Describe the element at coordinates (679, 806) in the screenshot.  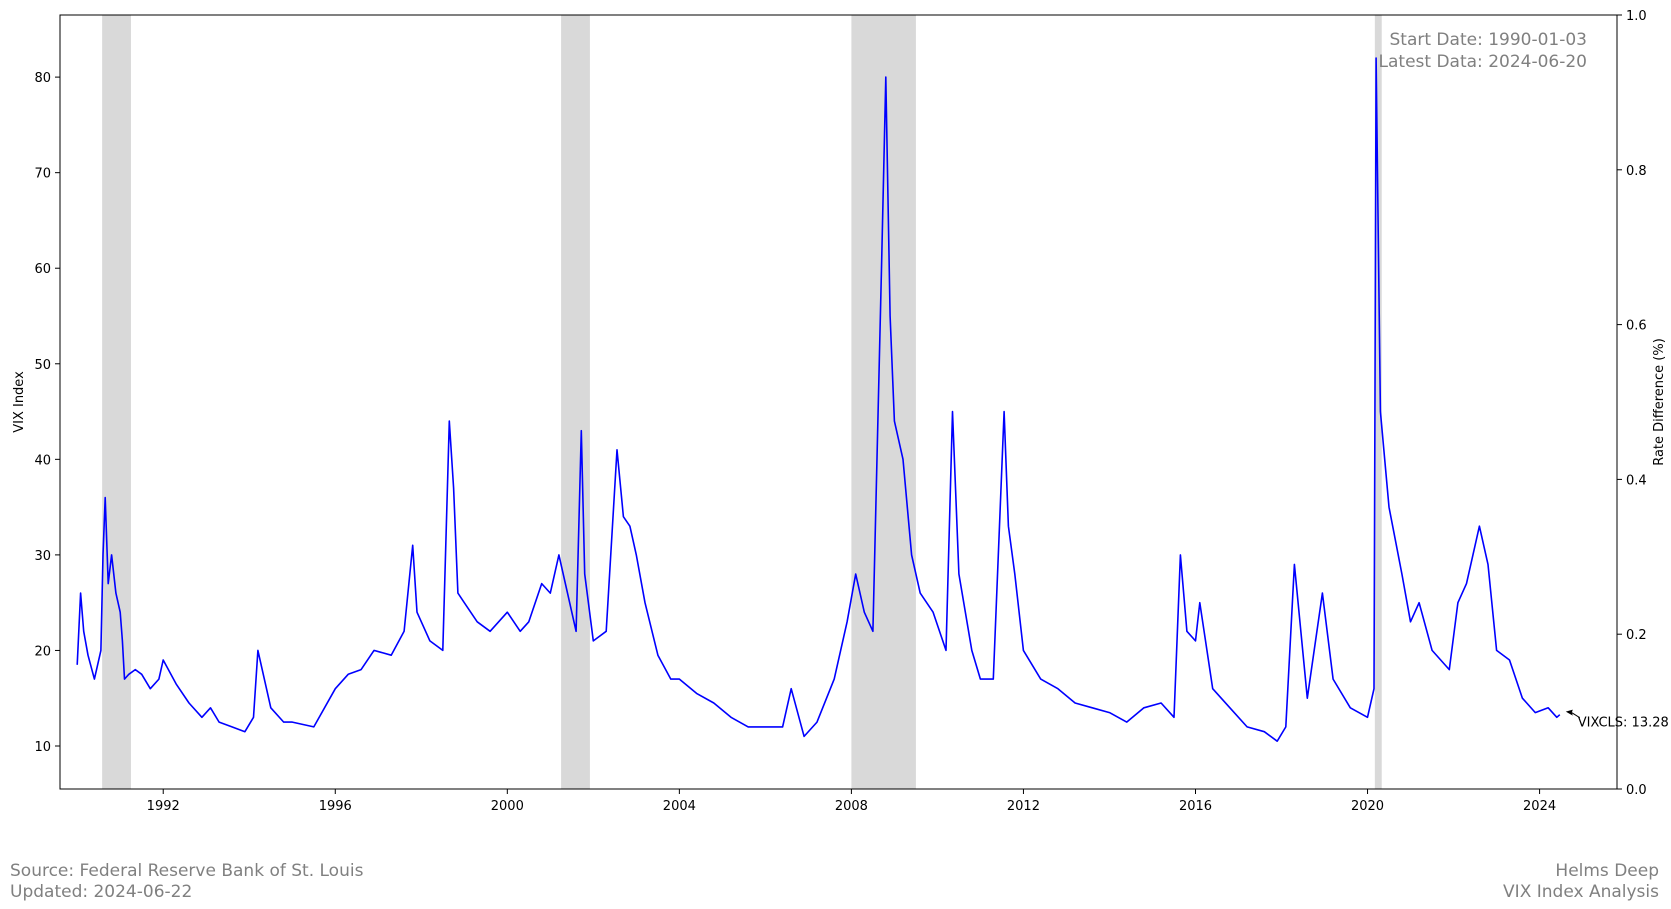
I see `x-tick-label: 2004` at that location.